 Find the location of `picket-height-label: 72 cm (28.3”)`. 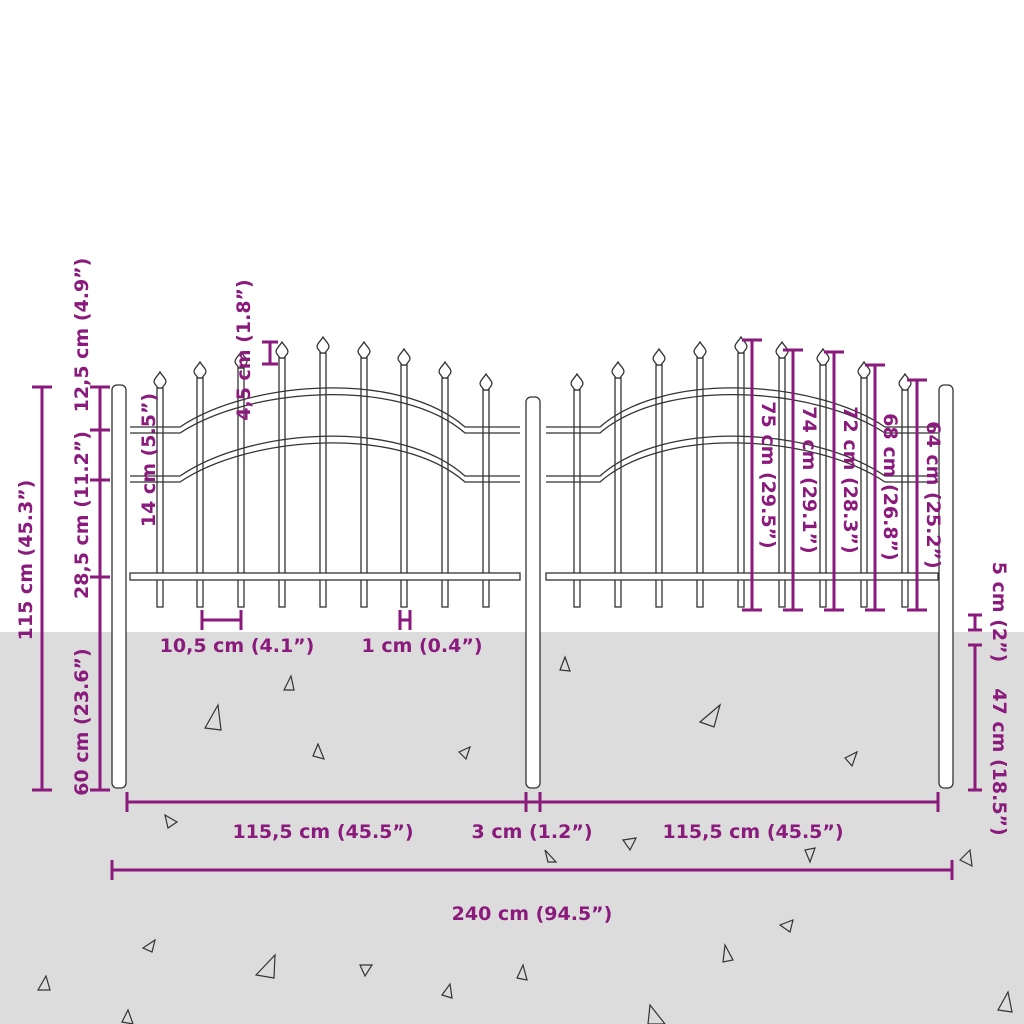

picket-height-label: 72 cm (28.3”) is located at coordinates (850, 479).